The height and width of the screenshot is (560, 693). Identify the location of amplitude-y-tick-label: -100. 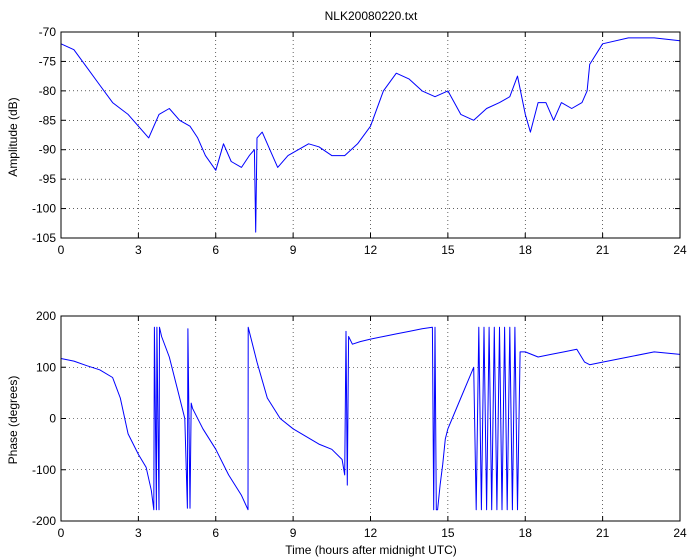
(44, 209).